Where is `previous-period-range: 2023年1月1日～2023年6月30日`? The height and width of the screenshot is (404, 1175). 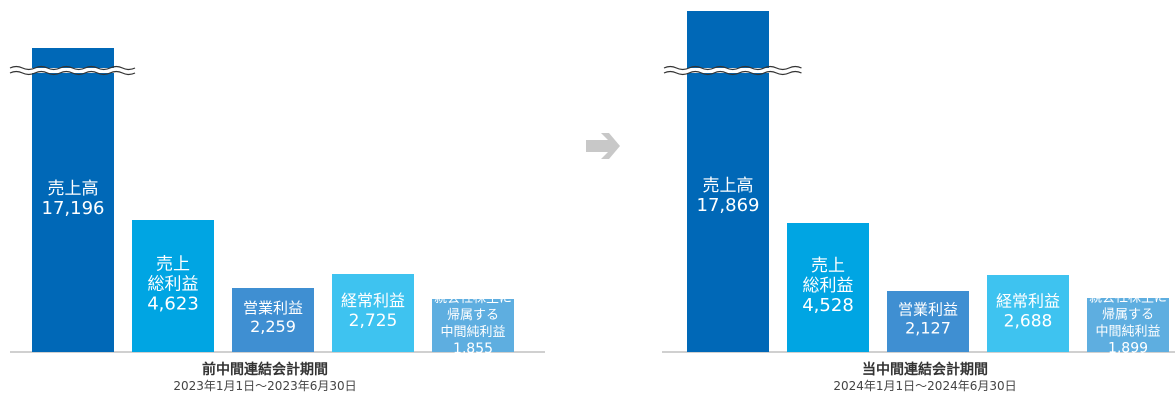
previous-period-range: 2023年1月1日～2023年6月30日 is located at coordinates (265, 386).